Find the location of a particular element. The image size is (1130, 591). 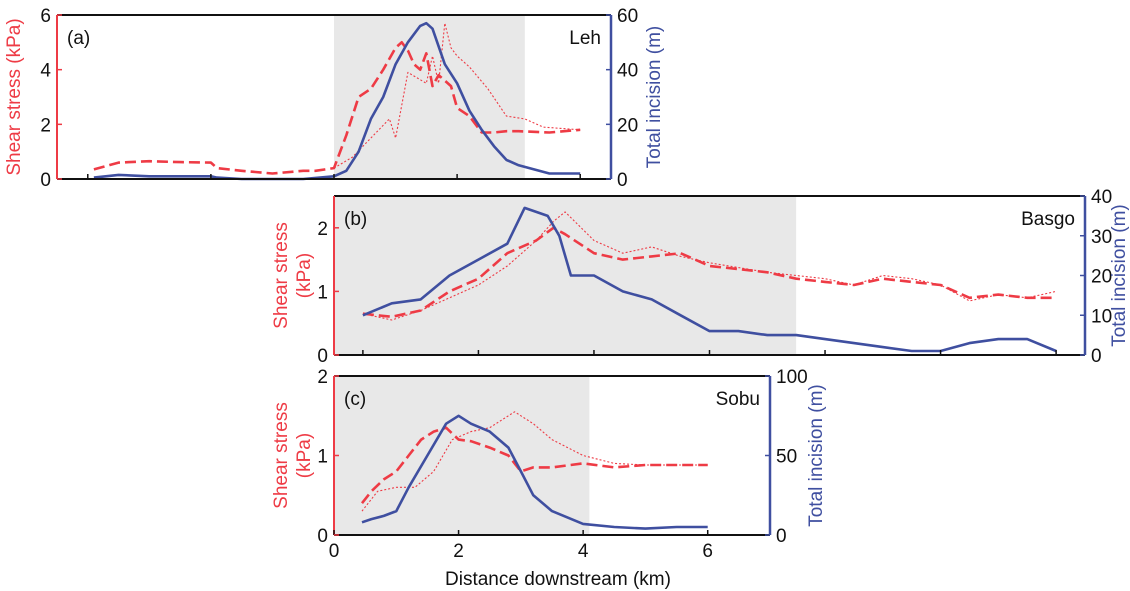

panel-b-site-name: Basgo is located at coordinates (1048, 219).